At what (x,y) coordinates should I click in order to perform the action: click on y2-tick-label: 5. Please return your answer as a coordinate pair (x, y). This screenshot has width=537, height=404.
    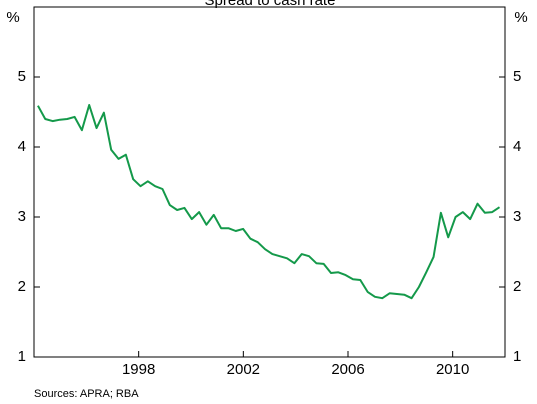
    Looking at the image, I should click on (517, 76).